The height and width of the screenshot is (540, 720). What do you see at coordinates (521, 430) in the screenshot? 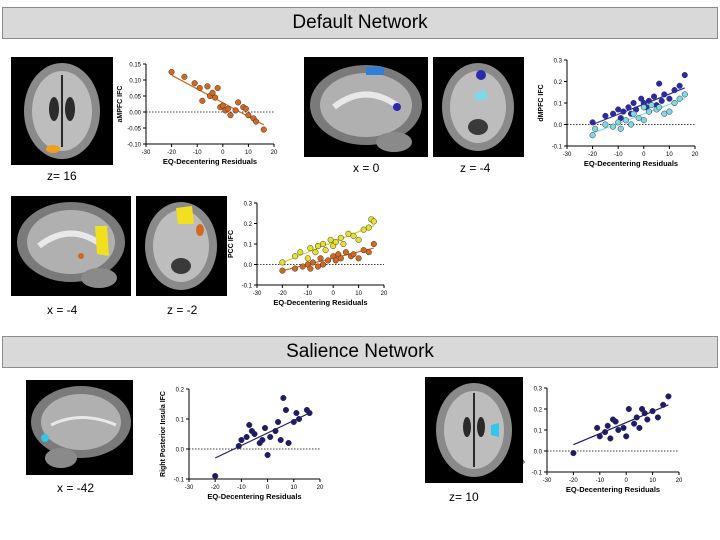
I see `y-axis-label: Right Anterior Insula IFC` at bounding box center [521, 430].